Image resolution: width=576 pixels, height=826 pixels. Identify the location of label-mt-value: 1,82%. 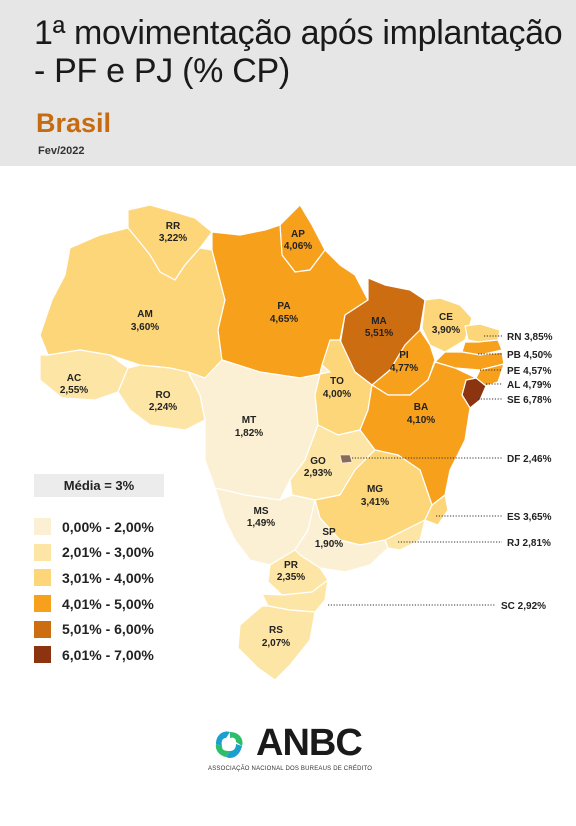
(249, 433).